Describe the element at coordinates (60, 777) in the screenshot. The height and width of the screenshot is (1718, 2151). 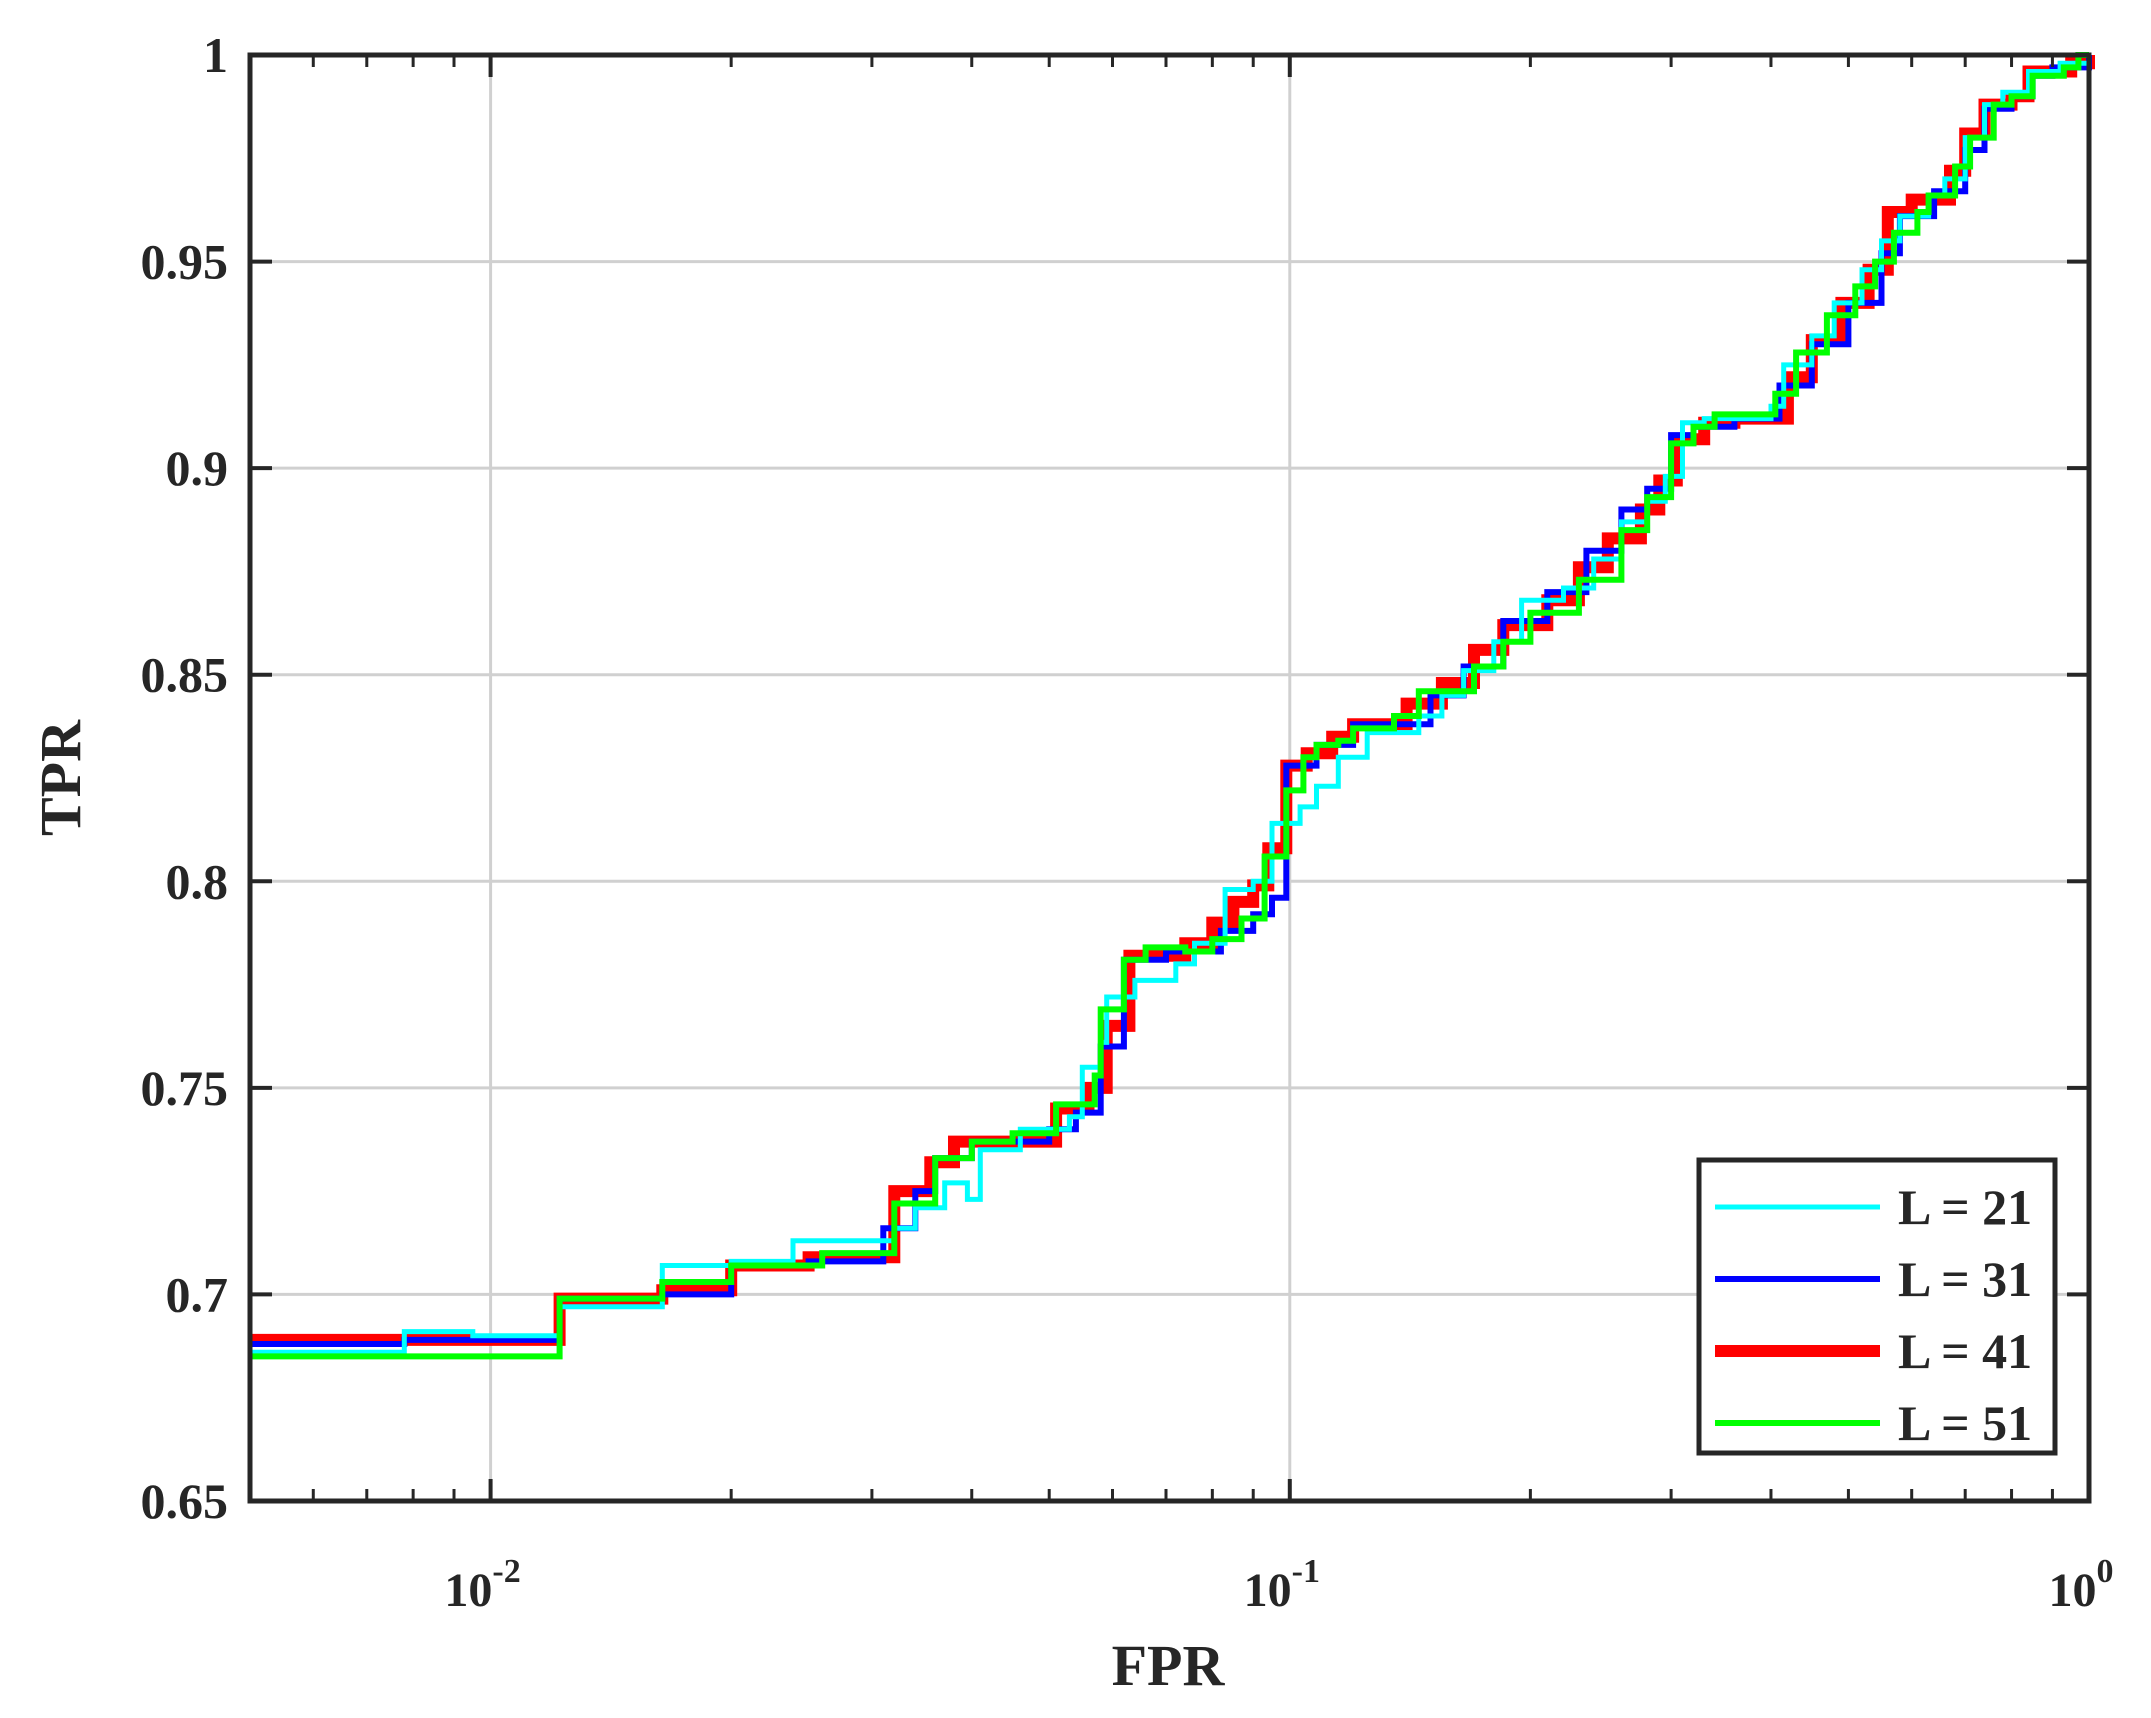
I see `y-axis-label: TPR` at that location.